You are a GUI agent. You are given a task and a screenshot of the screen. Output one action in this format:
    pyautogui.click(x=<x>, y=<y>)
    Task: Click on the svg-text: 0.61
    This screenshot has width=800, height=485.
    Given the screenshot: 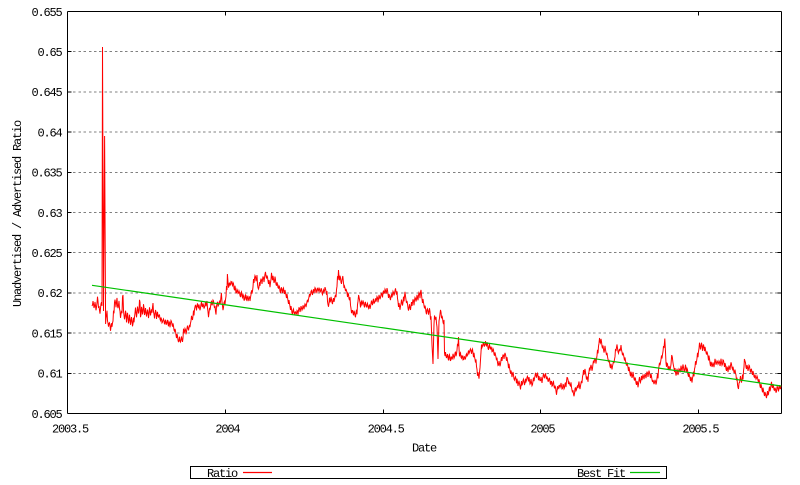 What is the action you would take?
    pyautogui.click(x=49, y=375)
    